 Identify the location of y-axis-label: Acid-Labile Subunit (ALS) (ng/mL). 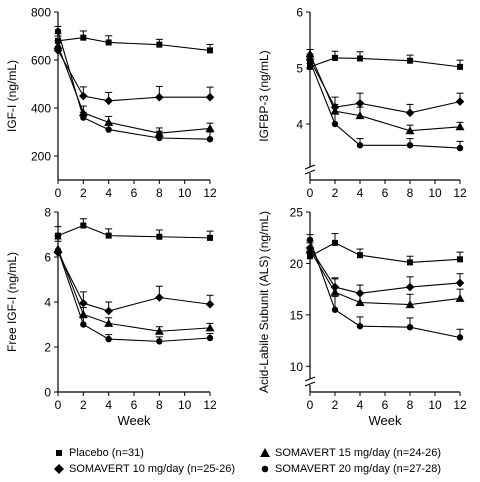
(264, 302).